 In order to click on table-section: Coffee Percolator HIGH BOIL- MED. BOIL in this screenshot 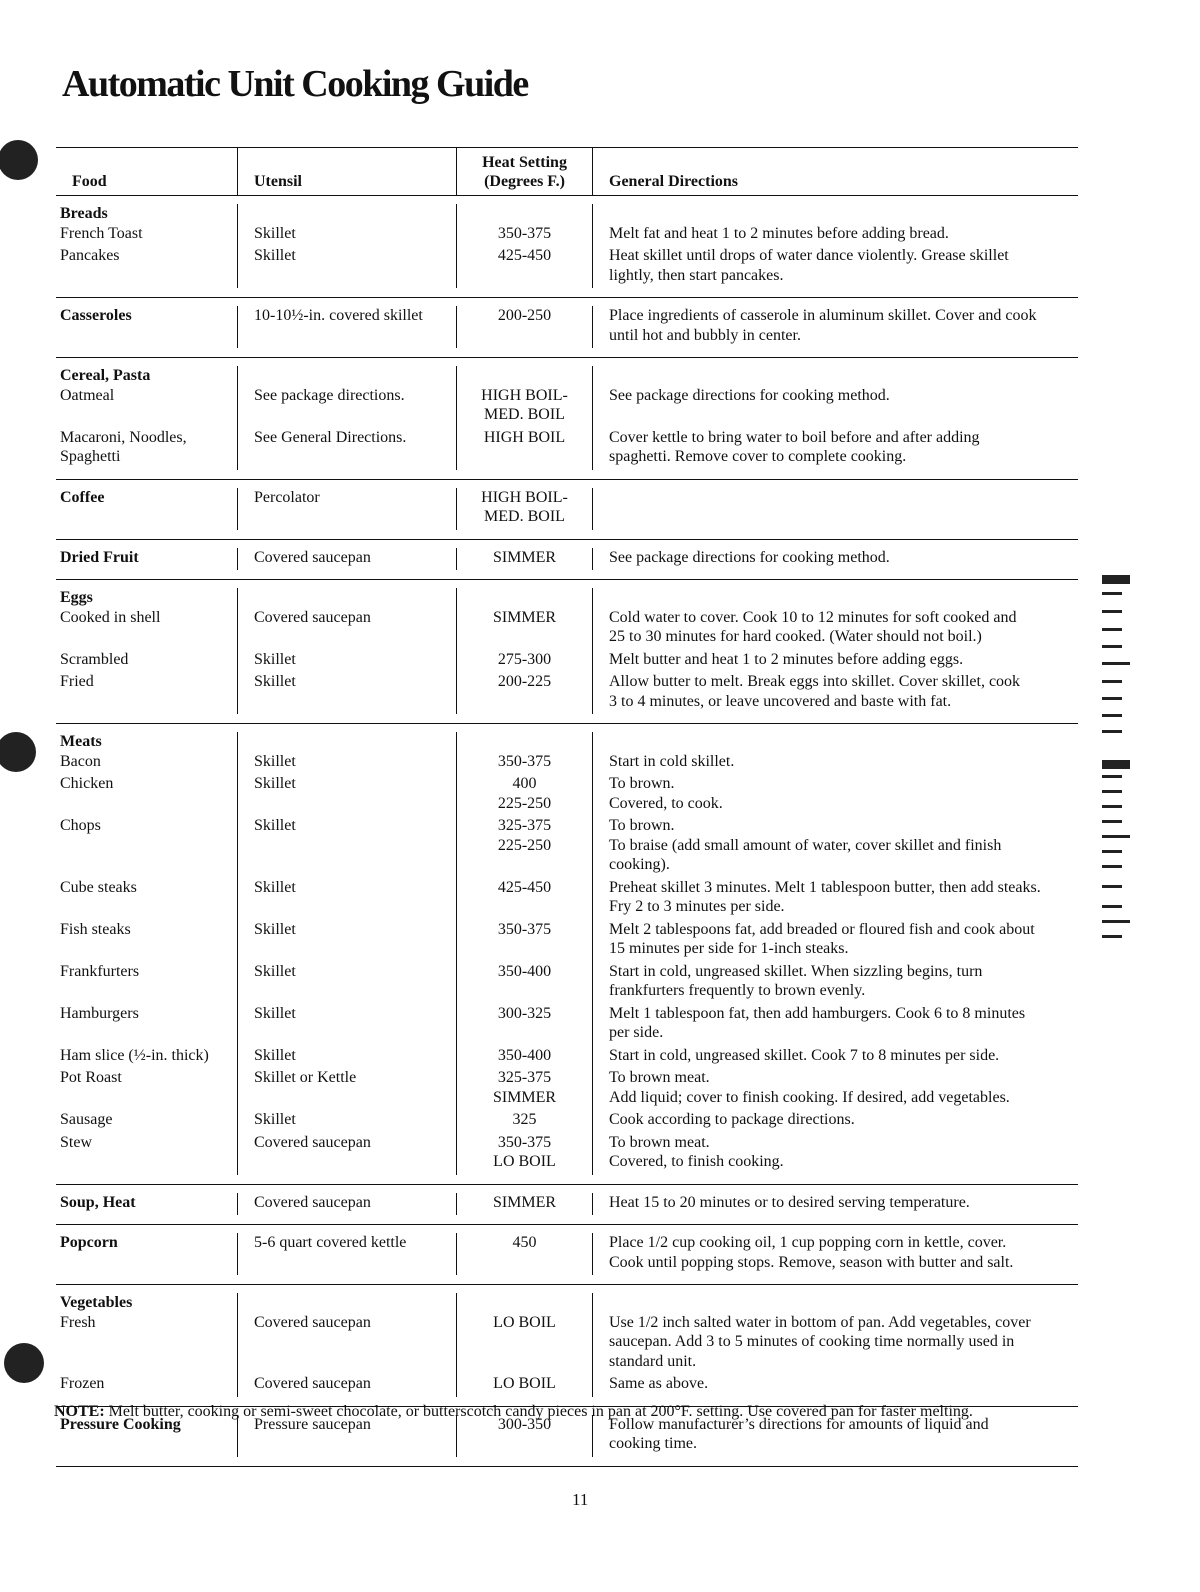, I will do `click(567, 510)`.